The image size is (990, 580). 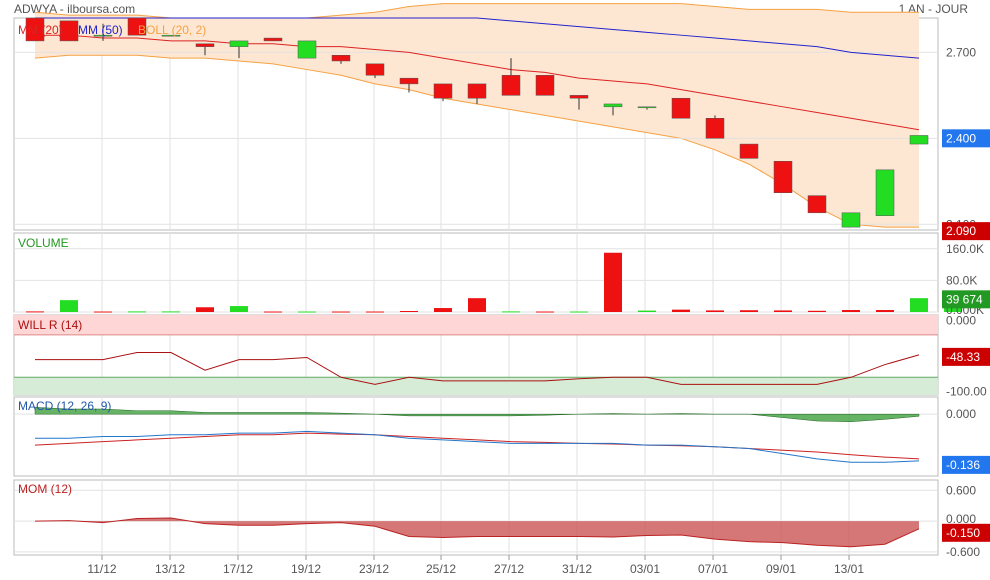 I want to click on min-price-tag: 2.090, so click(x=966, y=231).